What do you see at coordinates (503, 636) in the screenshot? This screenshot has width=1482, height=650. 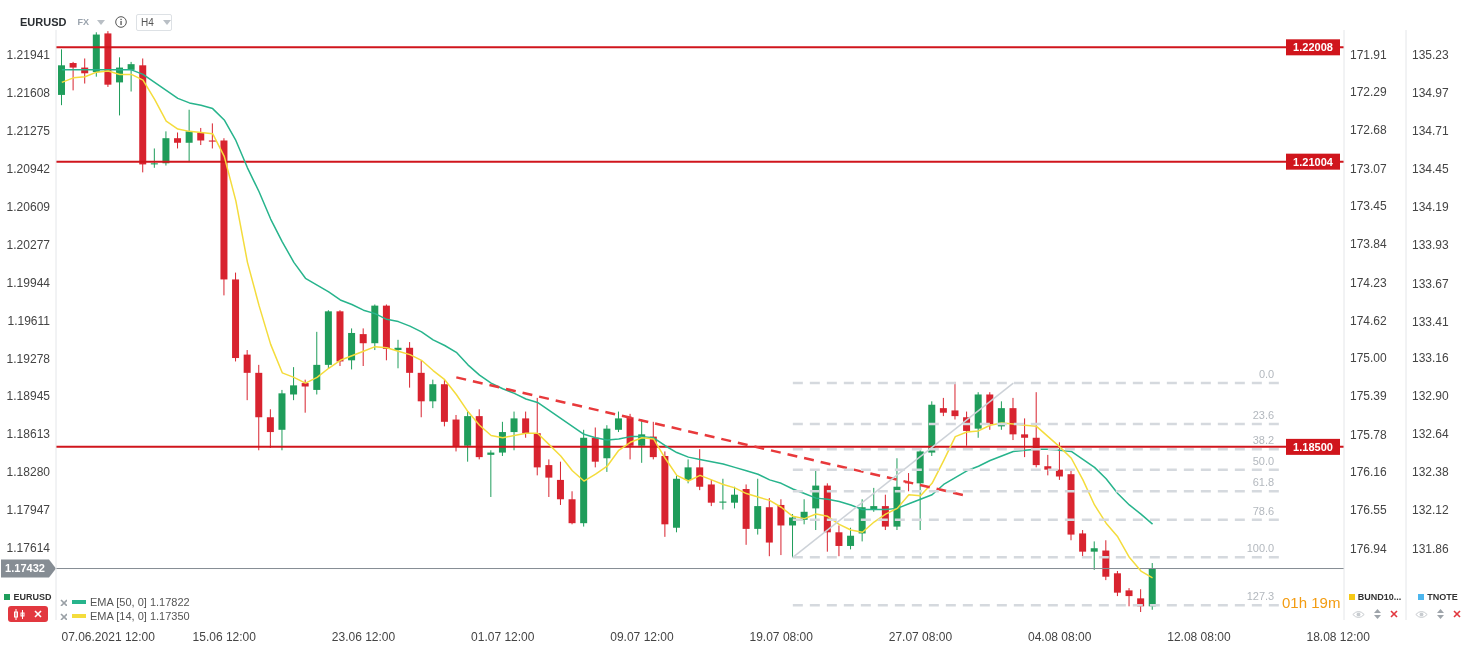 I see `x-tick-label: 01.07 12:00` at bounding box center [503, 636].